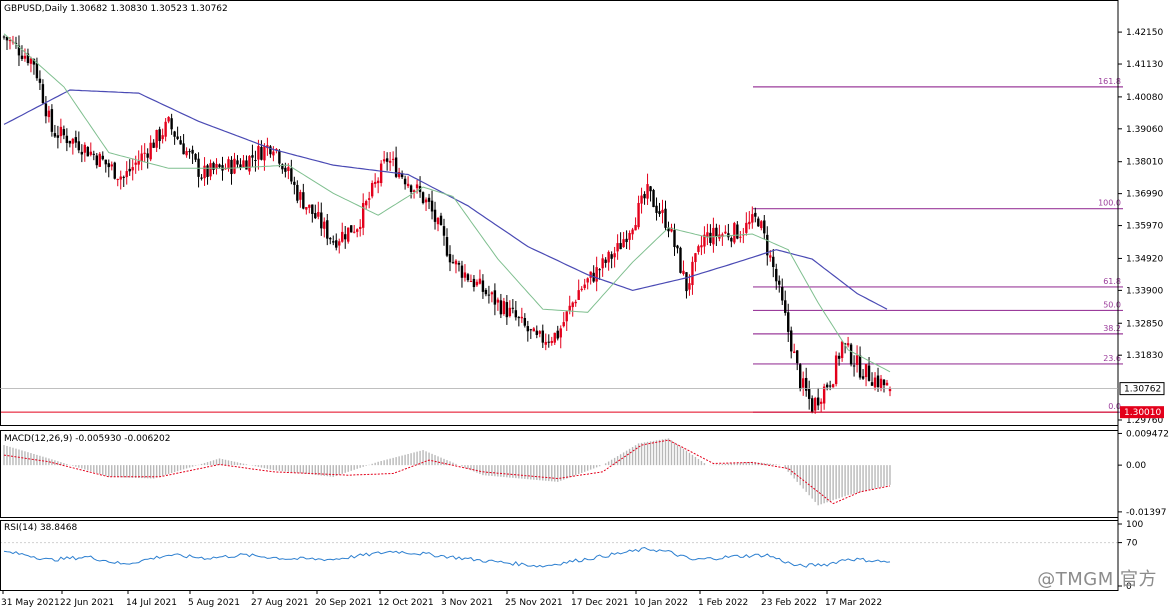  I want to click on y-tick-label: 1.34920, so click(1144, 259).